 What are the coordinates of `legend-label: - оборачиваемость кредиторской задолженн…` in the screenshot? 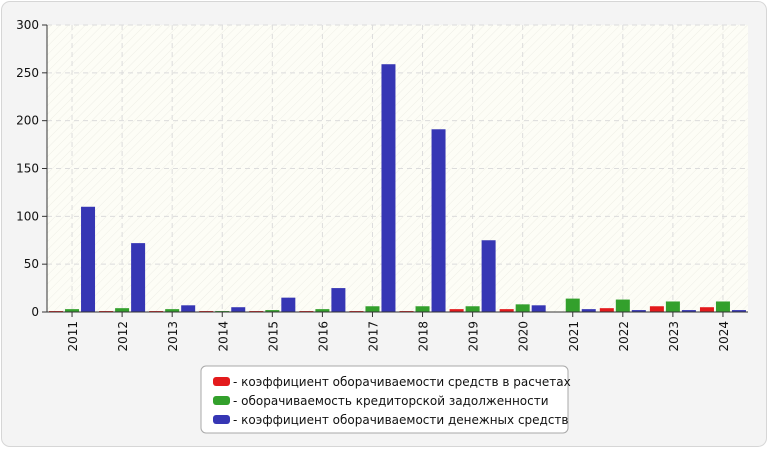 It's located at (391, 401).